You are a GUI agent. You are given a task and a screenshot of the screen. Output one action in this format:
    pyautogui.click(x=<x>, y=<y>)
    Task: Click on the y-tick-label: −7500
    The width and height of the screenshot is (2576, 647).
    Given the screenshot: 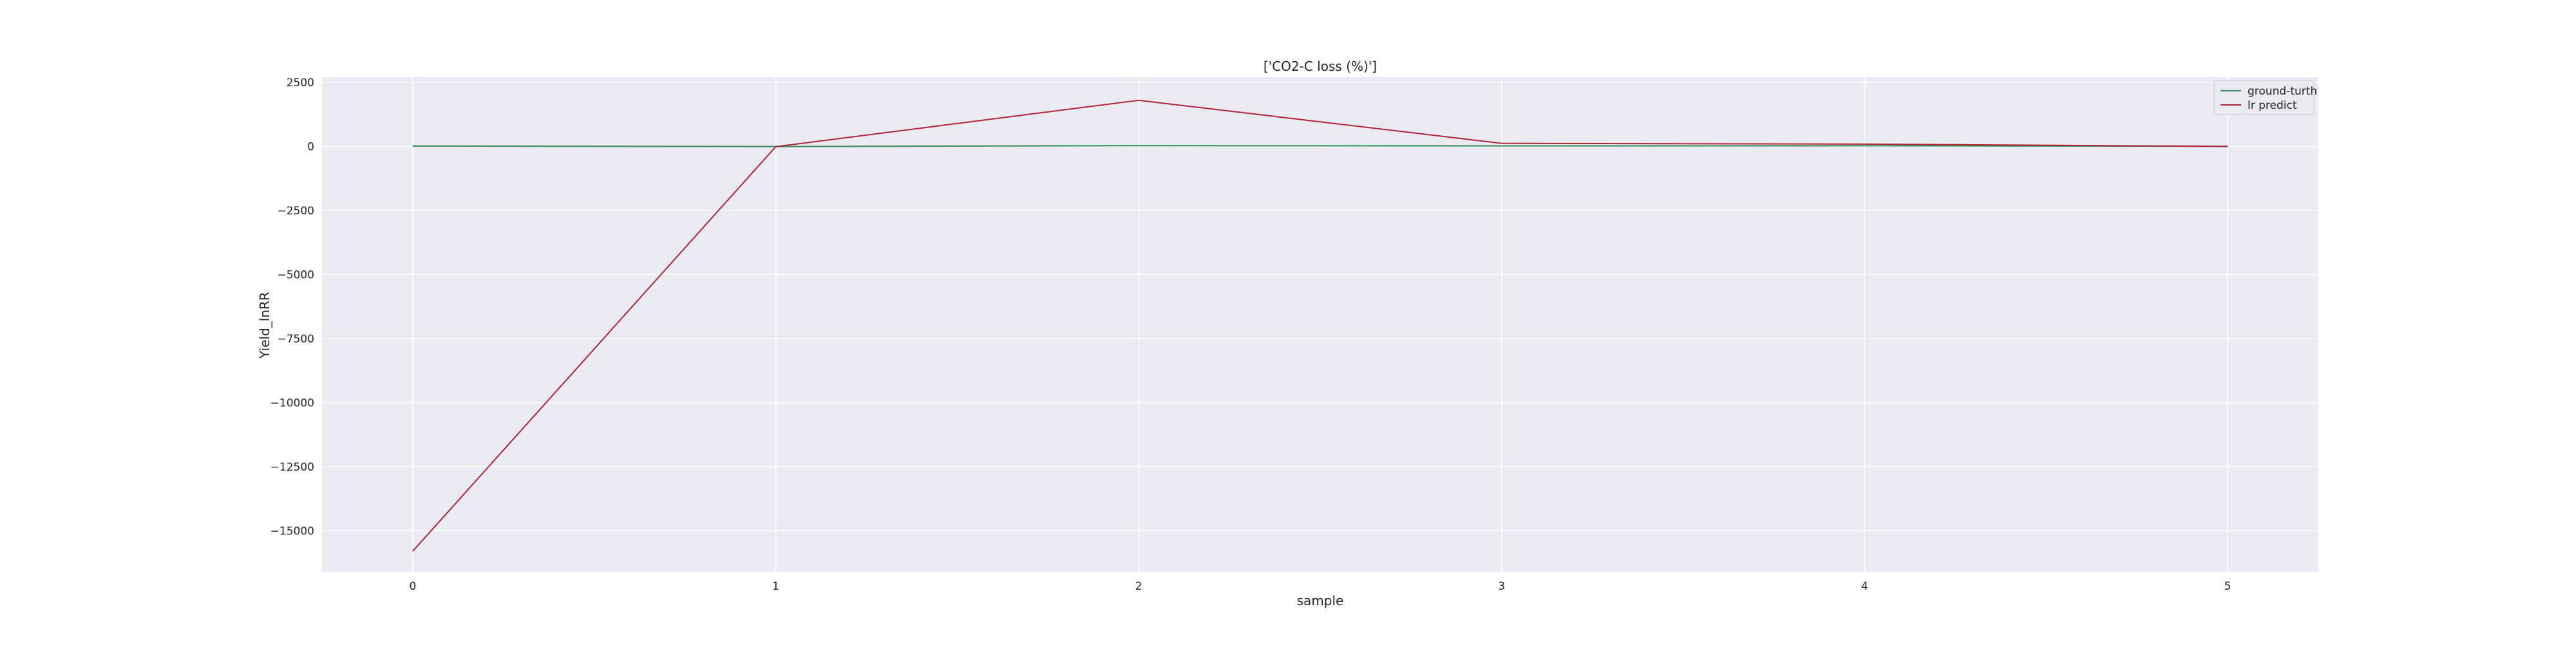 What is the action you would take?
    pyautogui.click(x=295, y=339)
    